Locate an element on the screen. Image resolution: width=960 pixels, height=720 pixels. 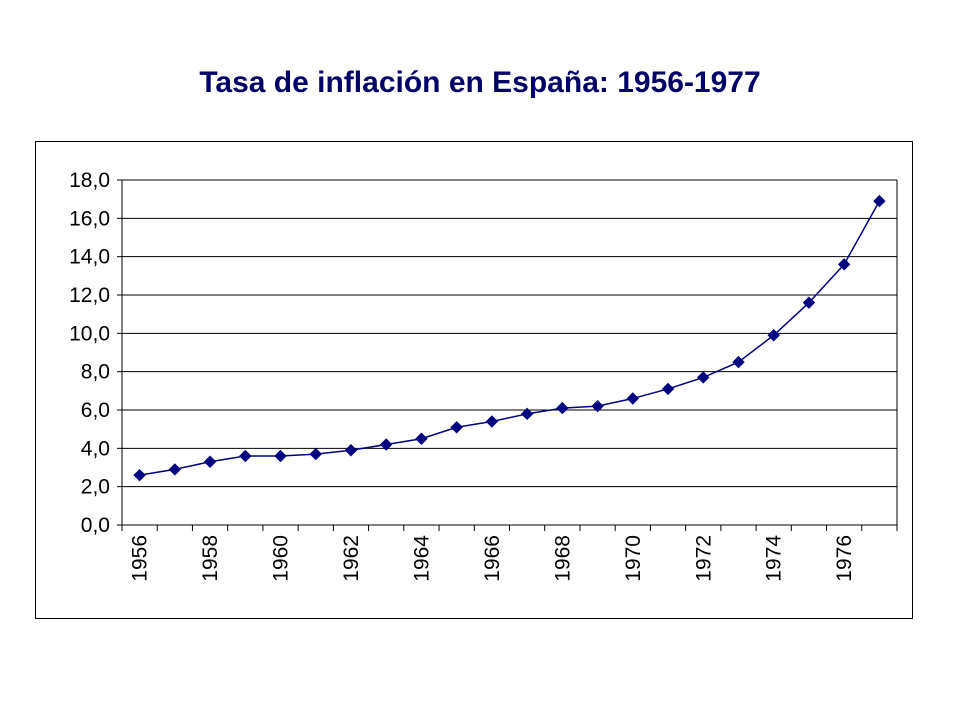
y-axis-ticks: 0,0 2,0 4,0 6,0 8,0 10,0 12,0 14,0 16,0 18,0 is located at coordinates (95, 353).